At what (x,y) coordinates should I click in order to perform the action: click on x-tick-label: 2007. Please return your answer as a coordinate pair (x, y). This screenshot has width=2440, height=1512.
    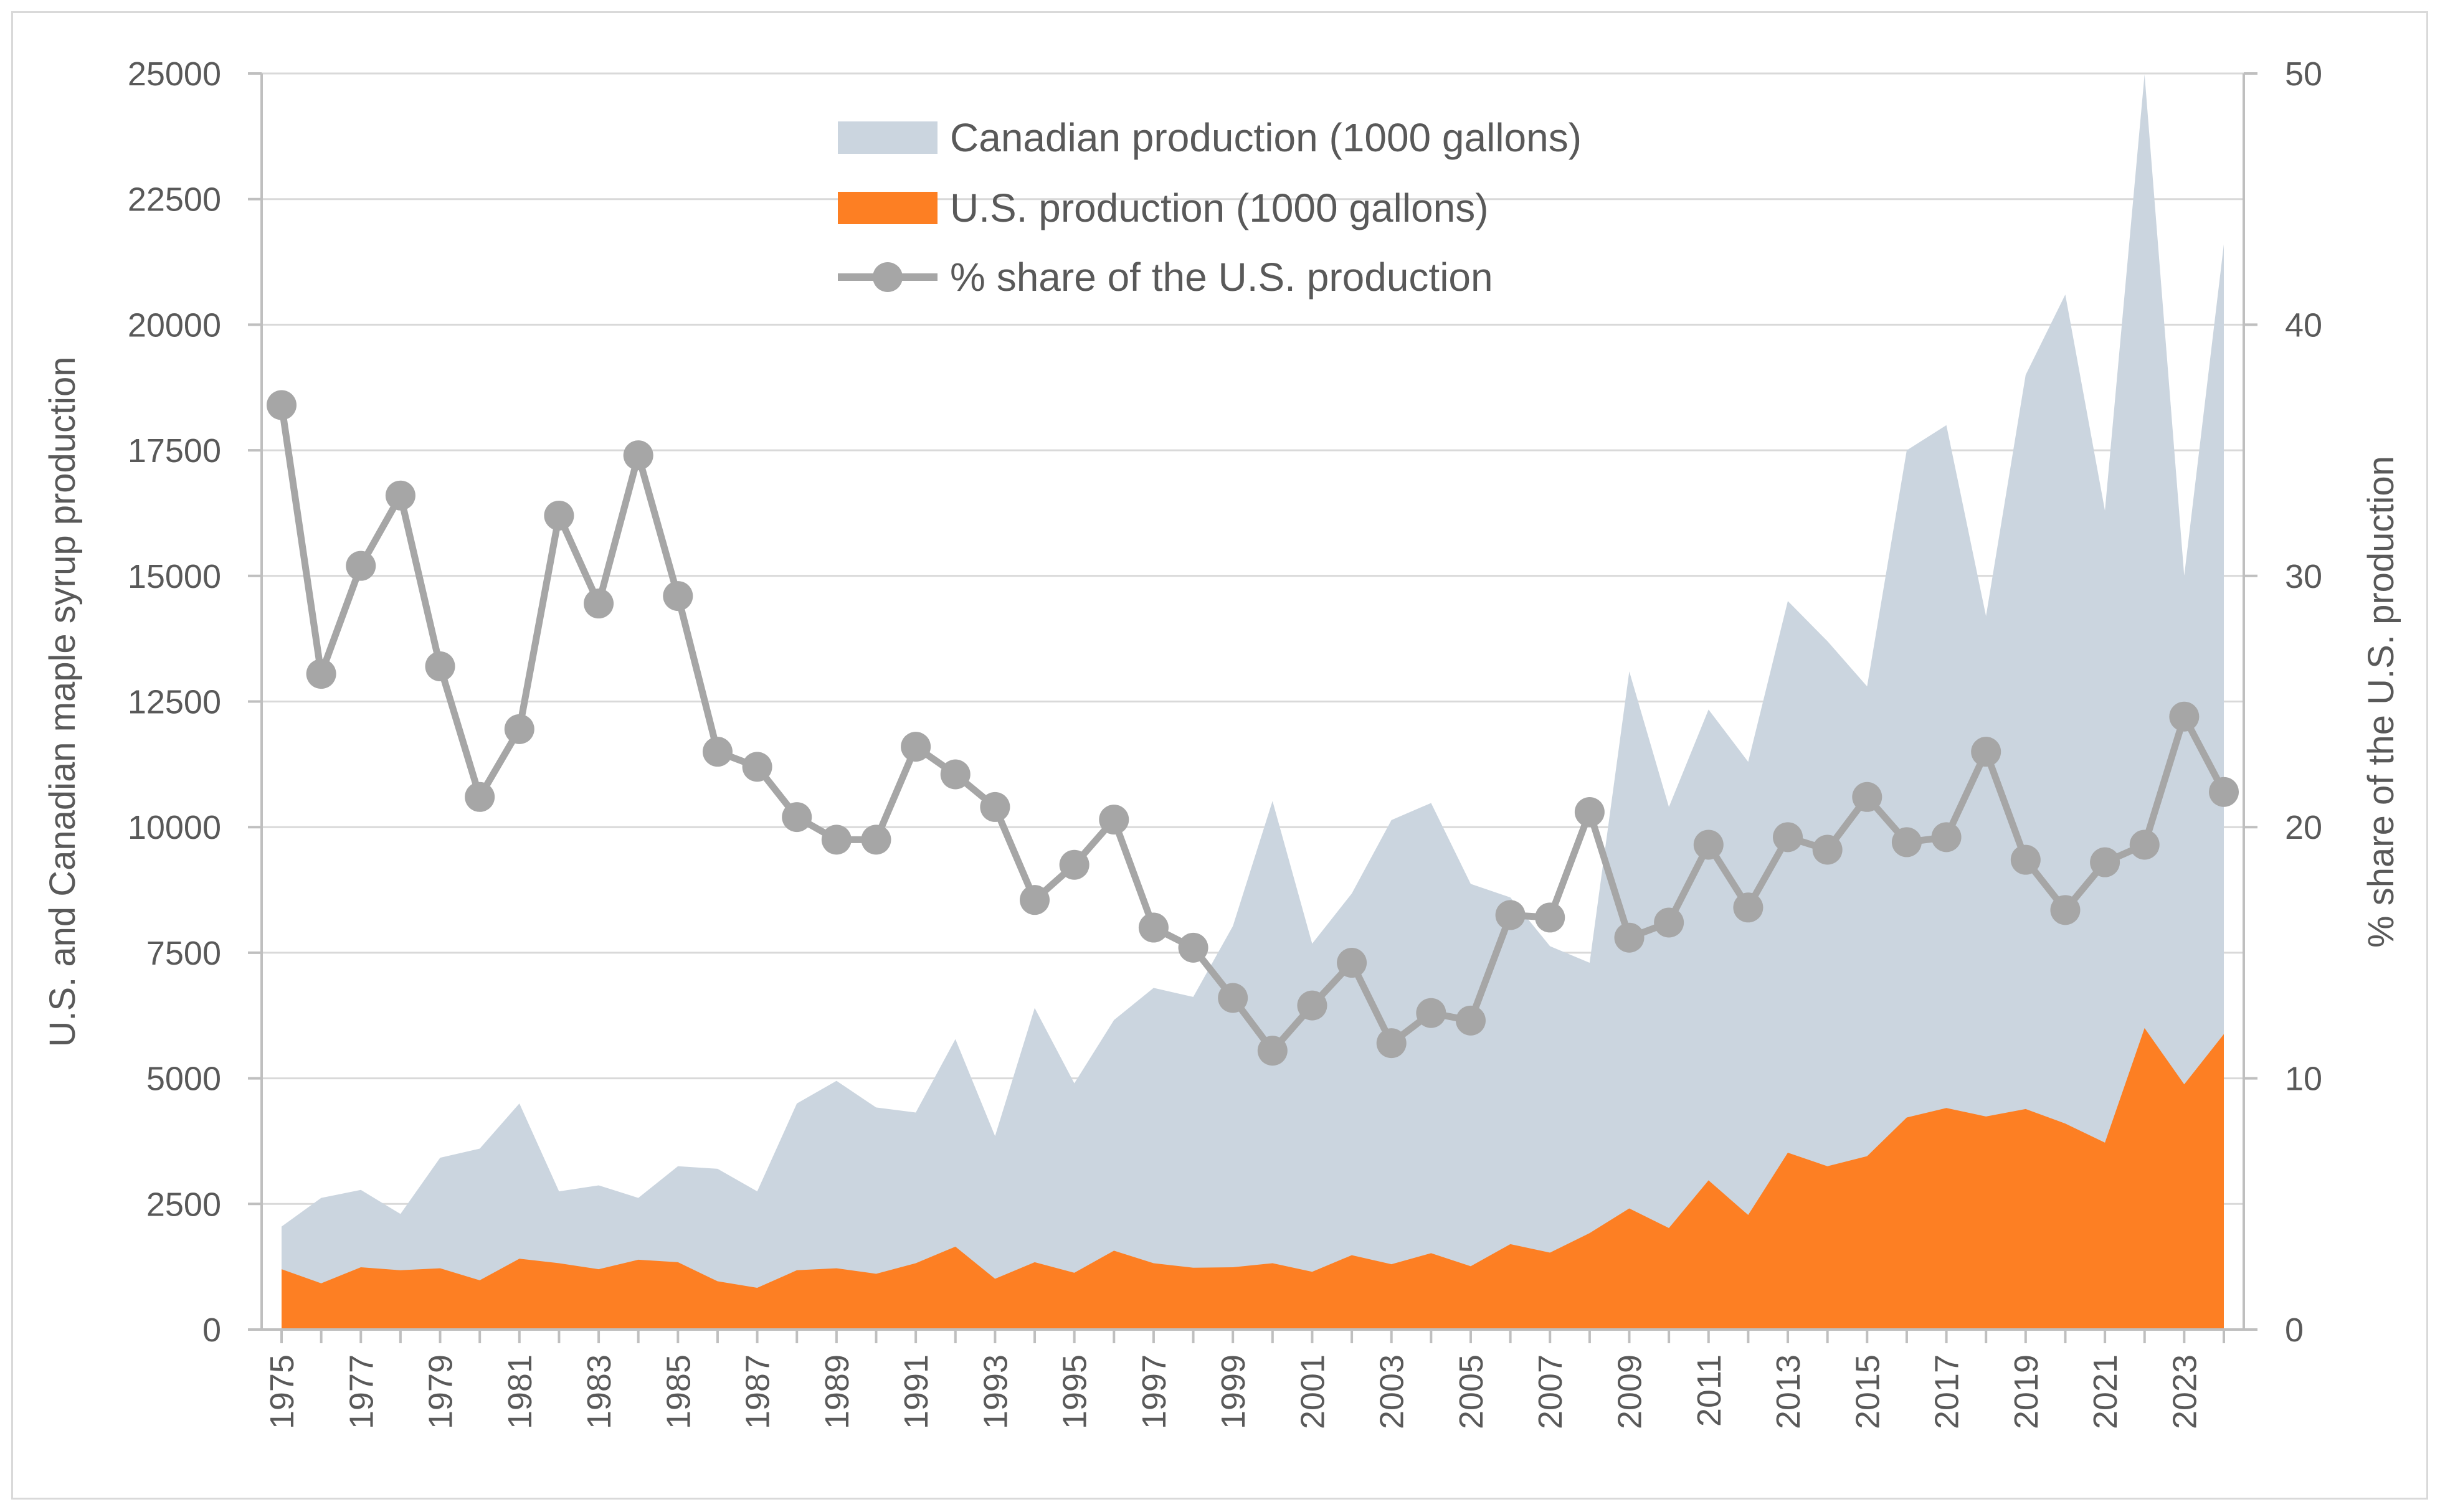
    Looking at the image, I should click on (1550, 1391).